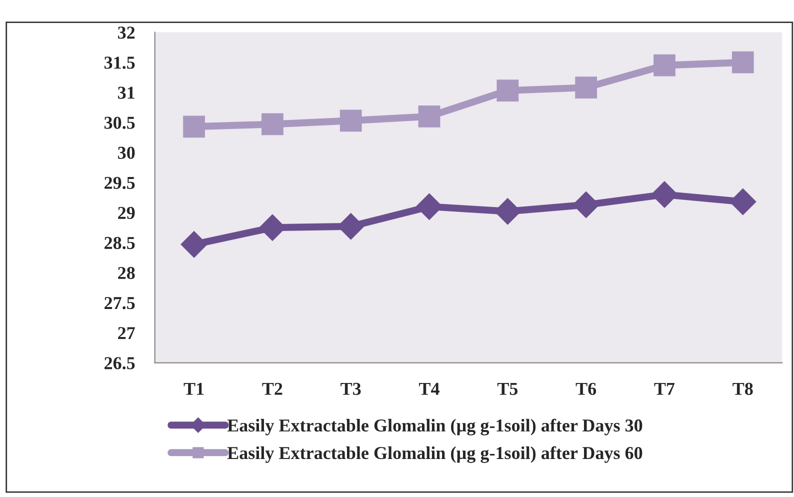 This screenshot has height=497, width=794. What do you see at coordinates (126, 32) in the screenshot?
I see `y-tick-label: 32` at bounding box center [126, 32].